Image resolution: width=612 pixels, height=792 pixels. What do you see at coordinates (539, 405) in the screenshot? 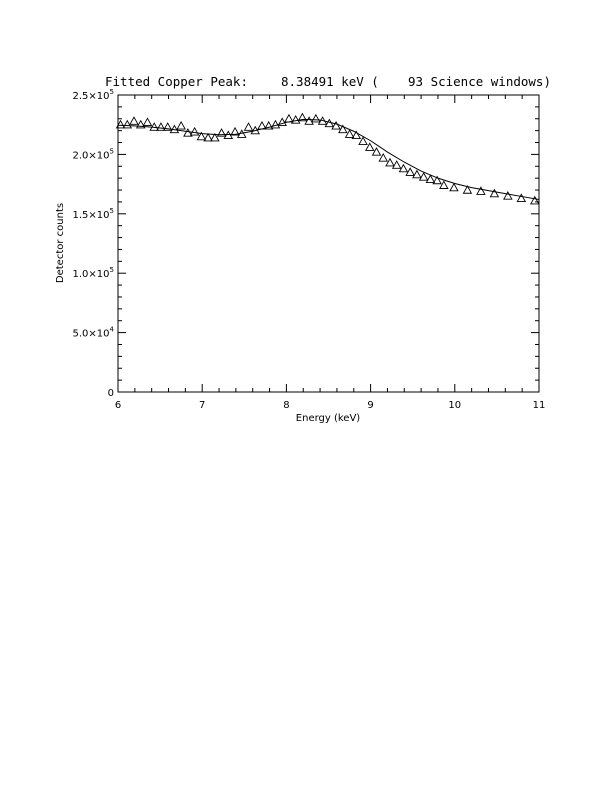
I see `x-tick-label: 11` at bounding box center [539, 405].